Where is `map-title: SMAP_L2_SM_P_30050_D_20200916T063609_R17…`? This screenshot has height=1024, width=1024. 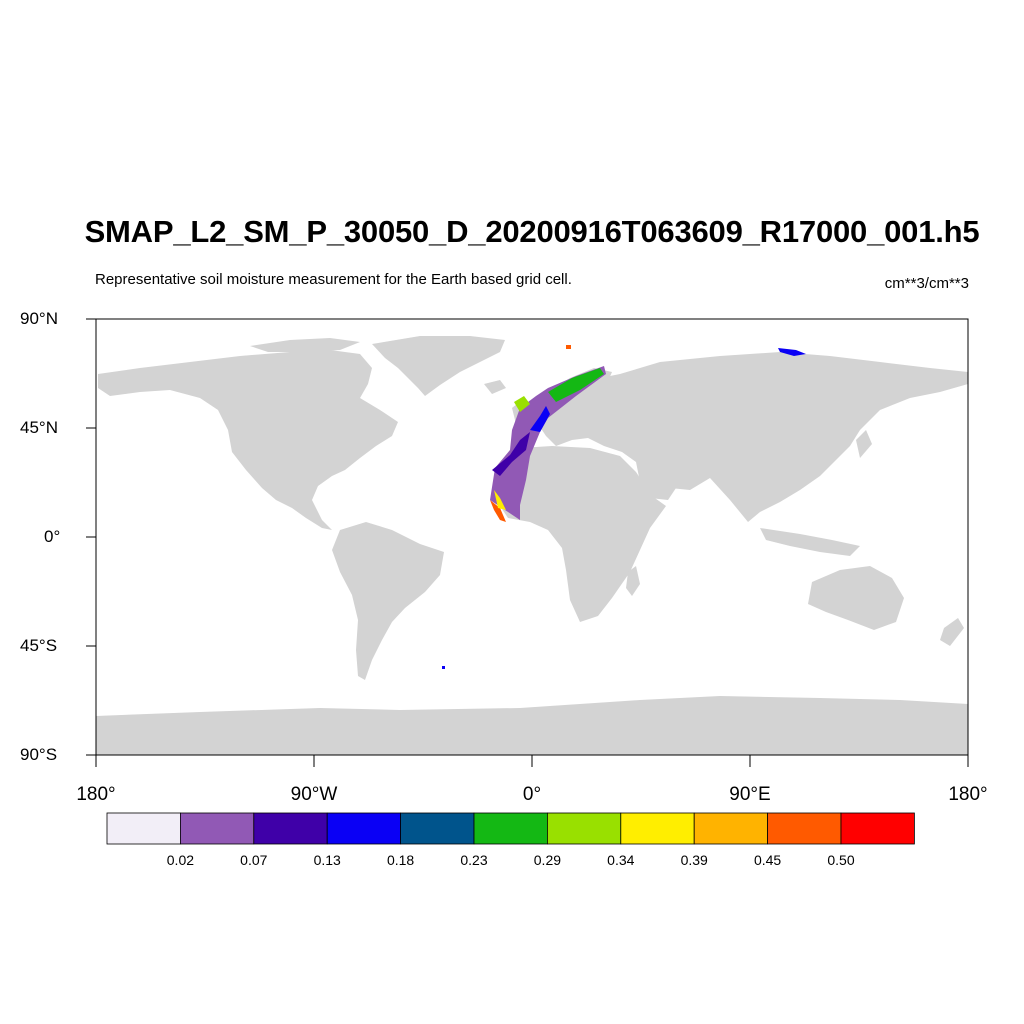 map-title: SMAP_L2_SM_P_30050_D_20200916T063609_R17… is located at coordinates (532, 231).